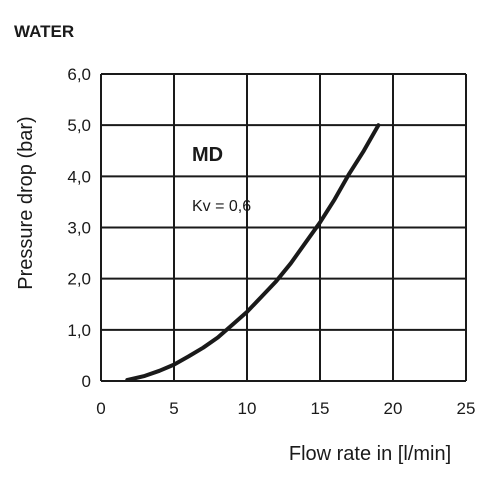 Image resolution: width=480 pixels, height=480 pixels. I want to click on y-tick-label: 5,0, so click(79, 125).